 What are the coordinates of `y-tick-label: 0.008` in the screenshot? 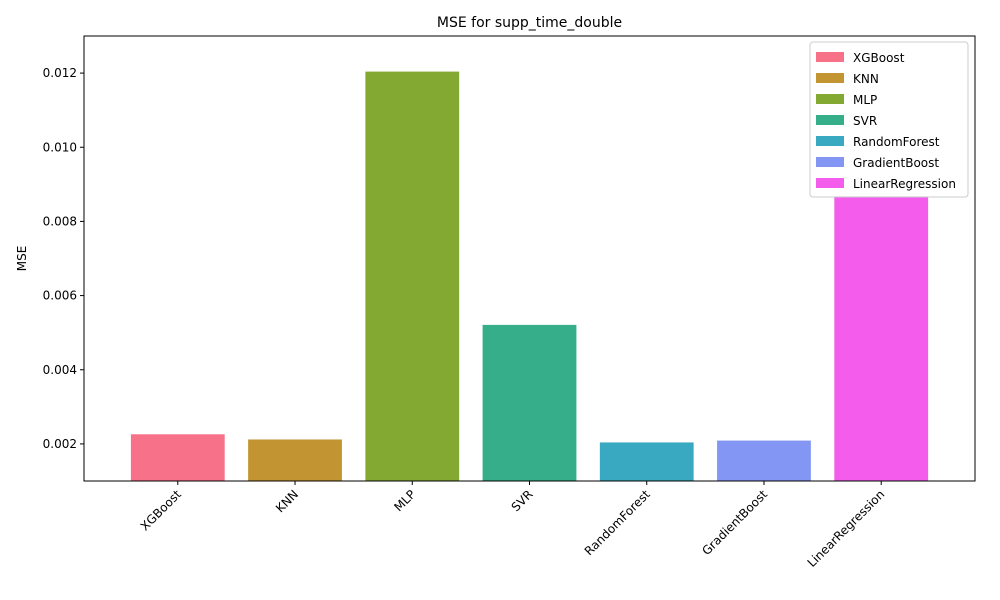 It's located at (60, 221).